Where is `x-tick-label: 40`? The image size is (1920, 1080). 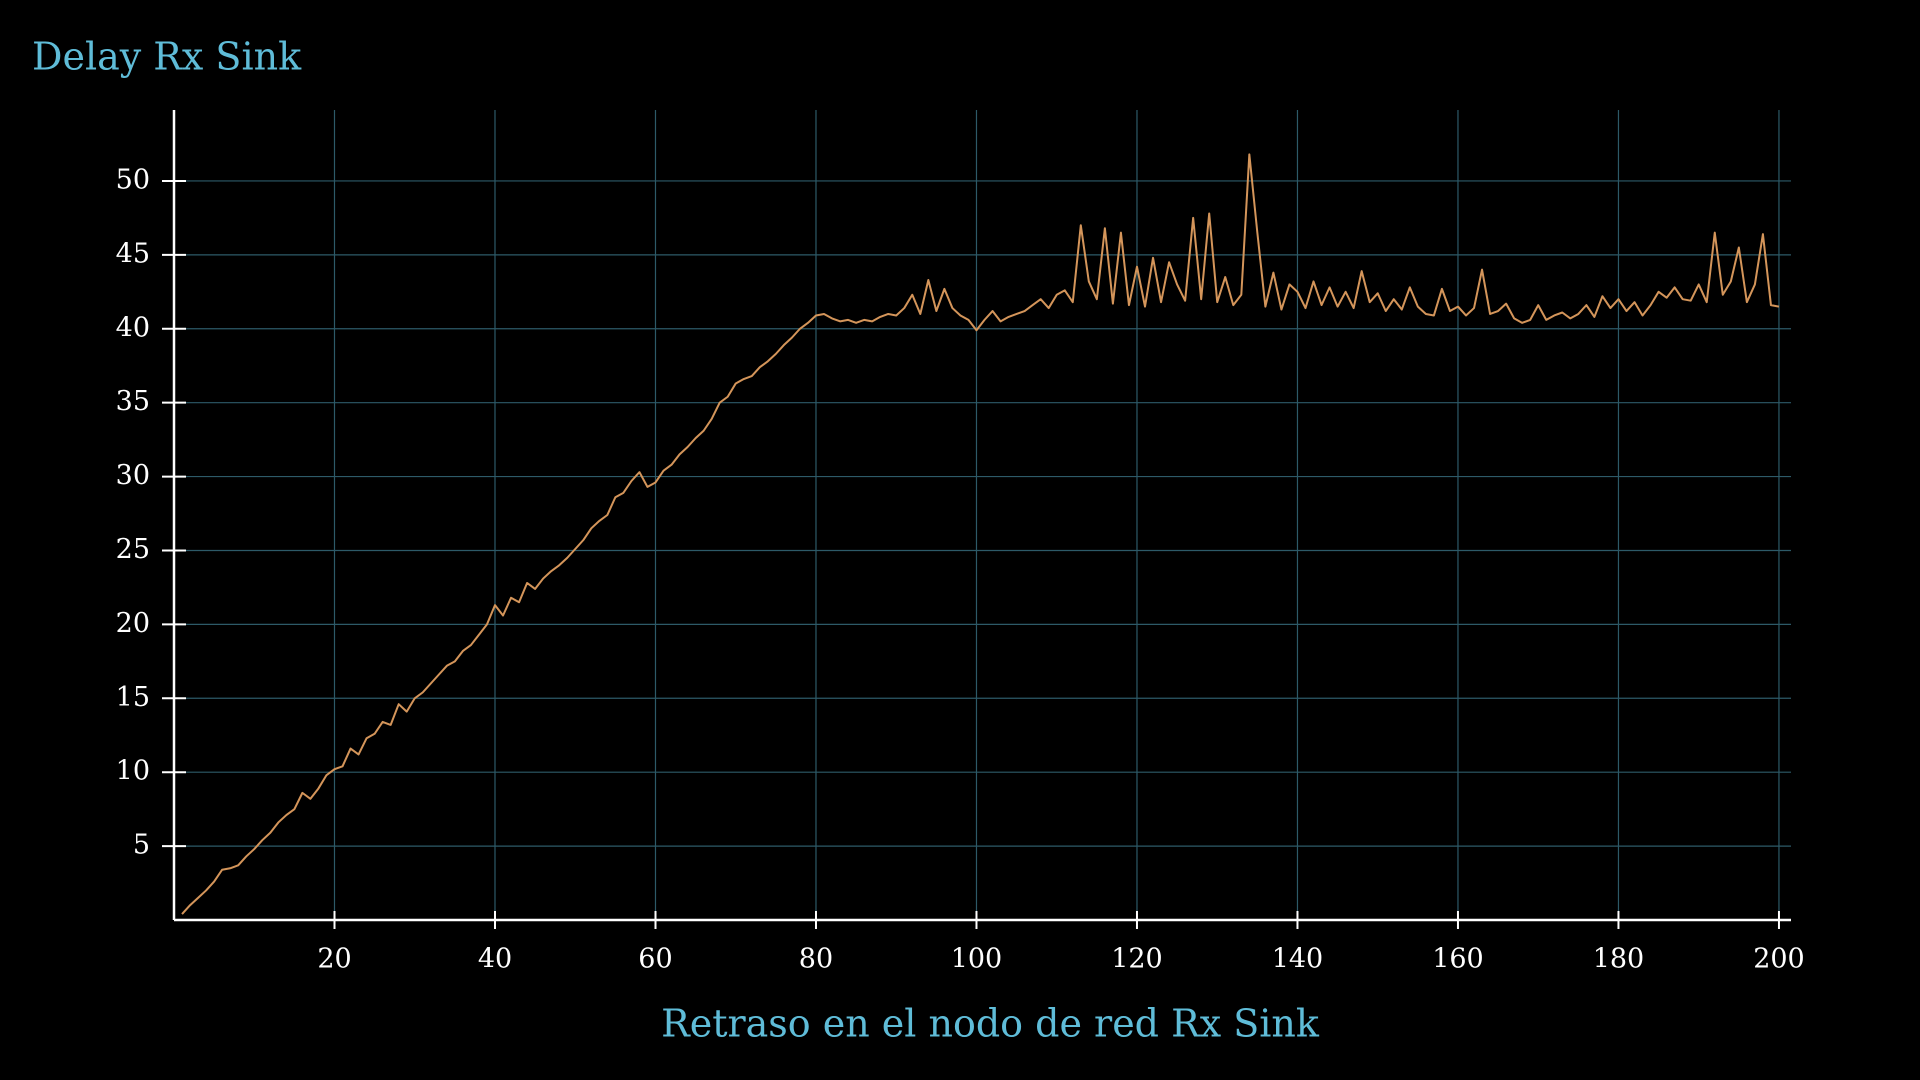 x-tick-label: 40 is located at coordinates (495, 959).